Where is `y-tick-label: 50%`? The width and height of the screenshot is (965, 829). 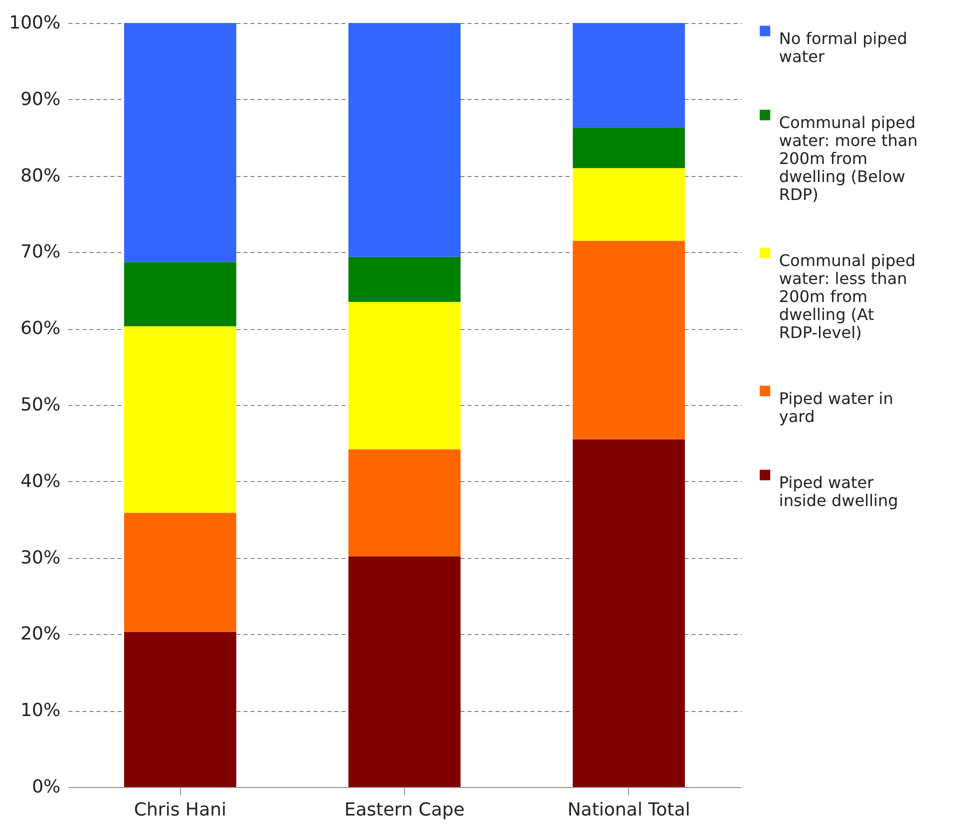
y-tick-label: 50% is located at coordinates (40, 405).